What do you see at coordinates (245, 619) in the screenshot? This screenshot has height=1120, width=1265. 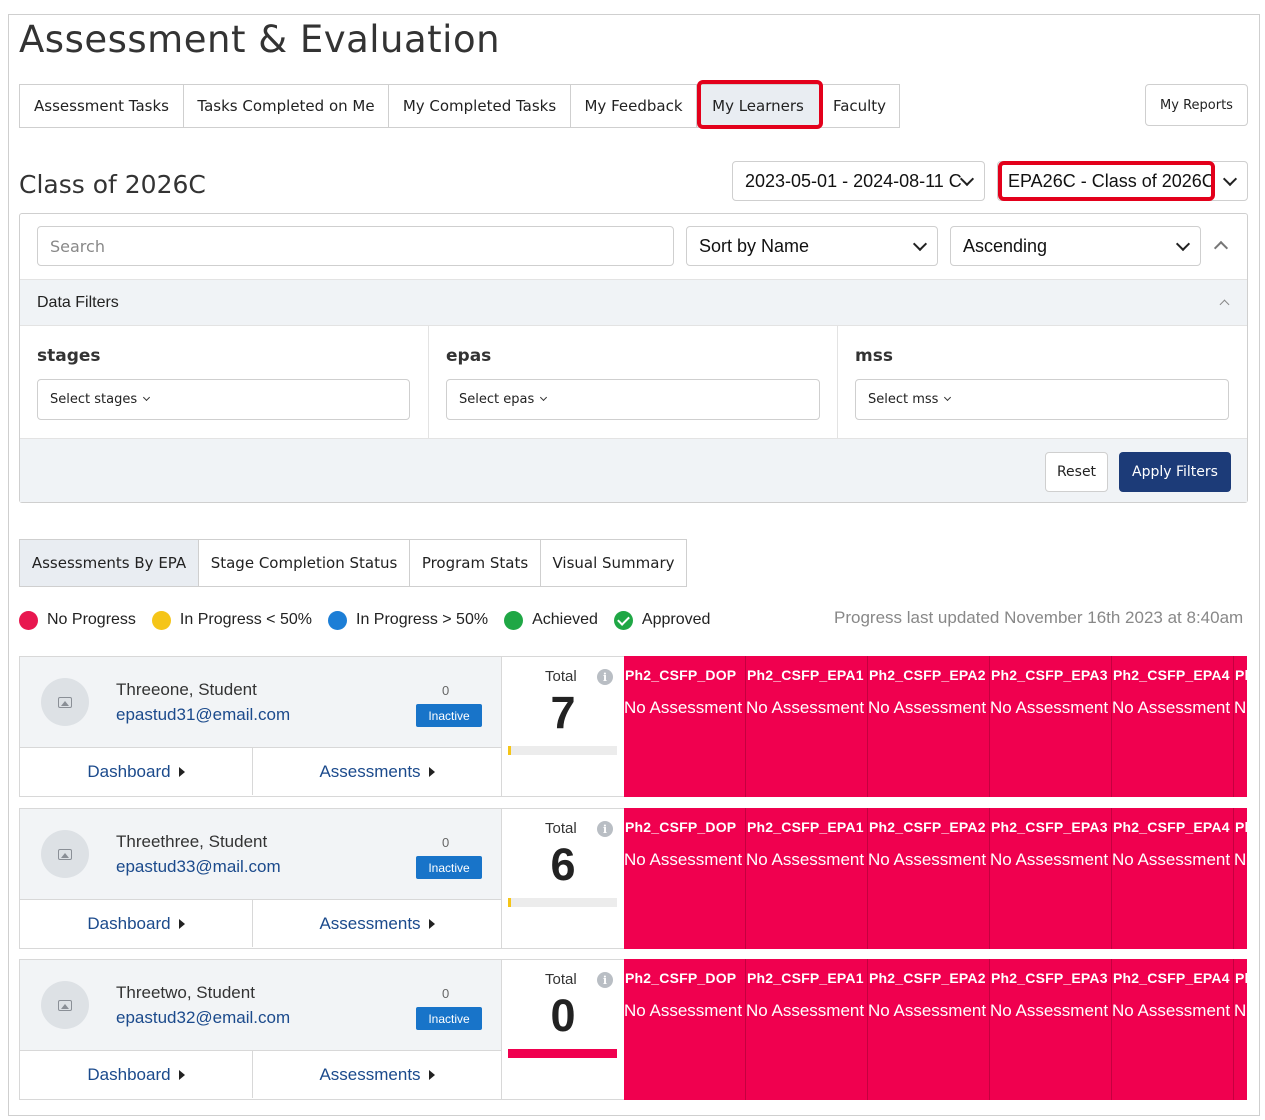 I see `legend-label: In Progress < 50%` at bounding box center [245, 619].